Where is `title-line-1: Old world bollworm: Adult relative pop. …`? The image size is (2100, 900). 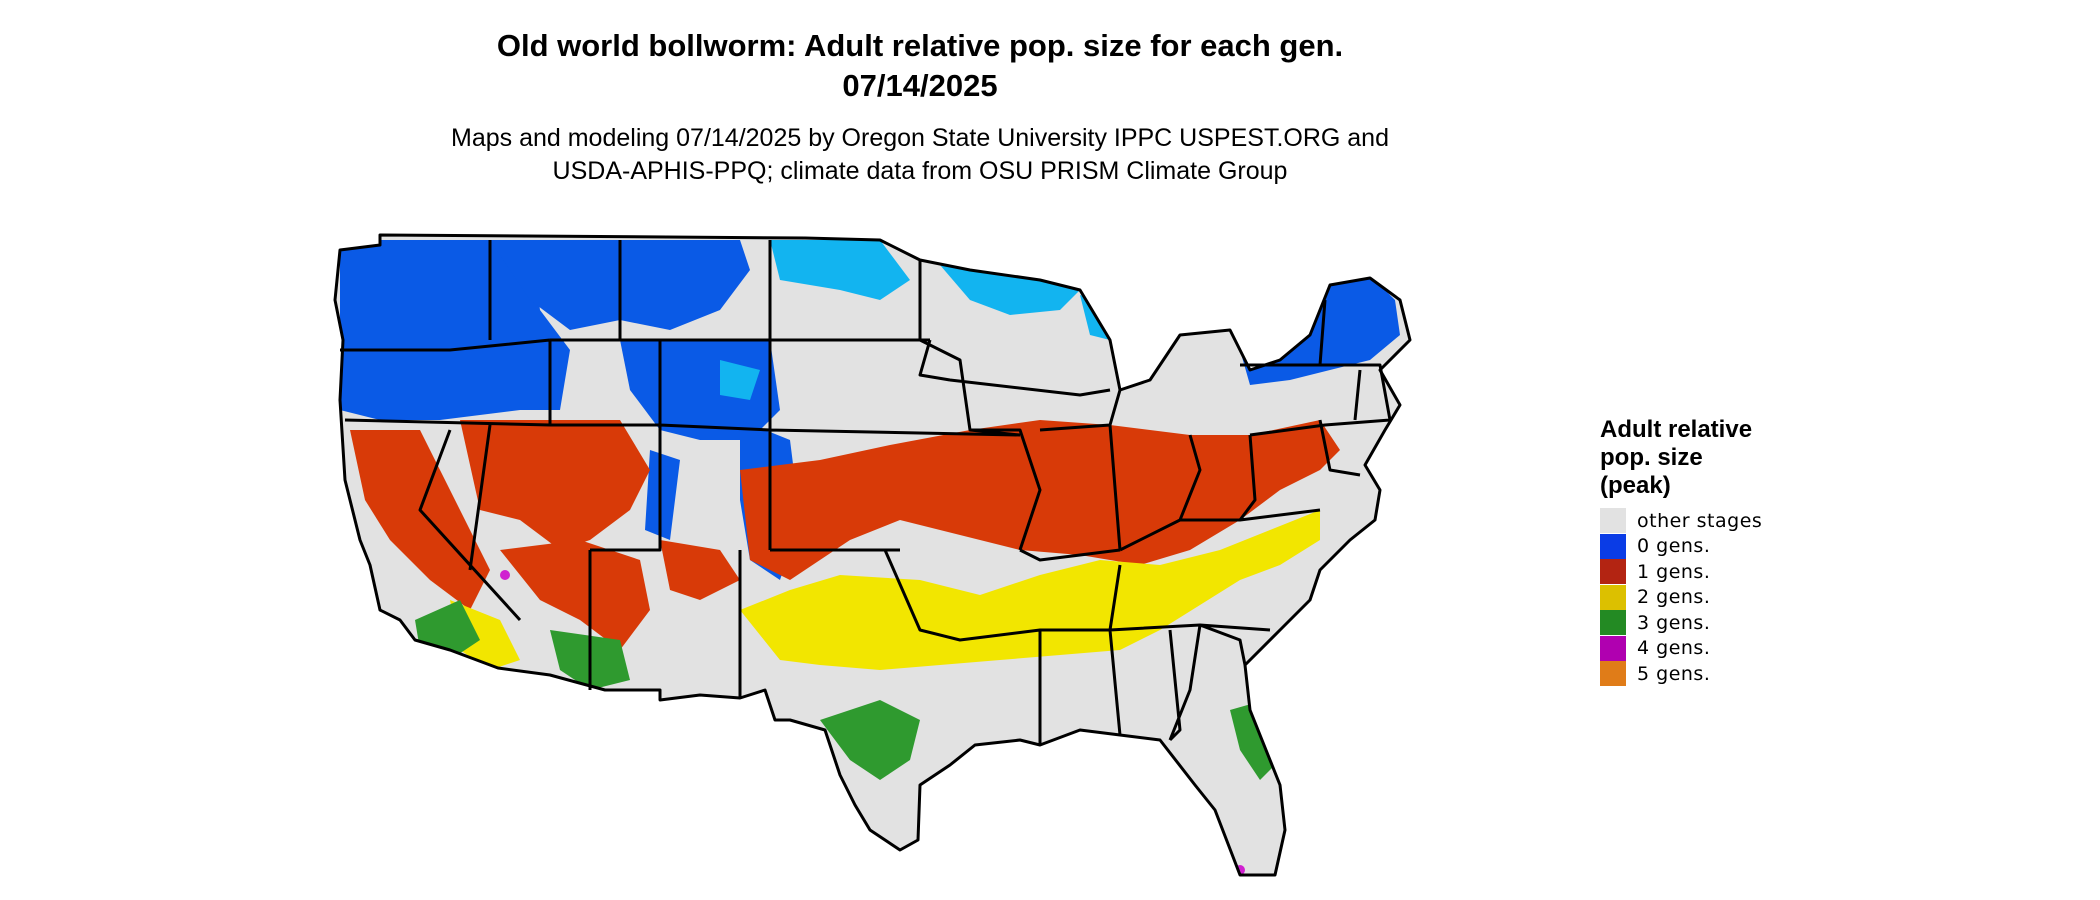 title-line-1: Old world bollworm: Adult relative pop. … is located at coordinates (920, 45).